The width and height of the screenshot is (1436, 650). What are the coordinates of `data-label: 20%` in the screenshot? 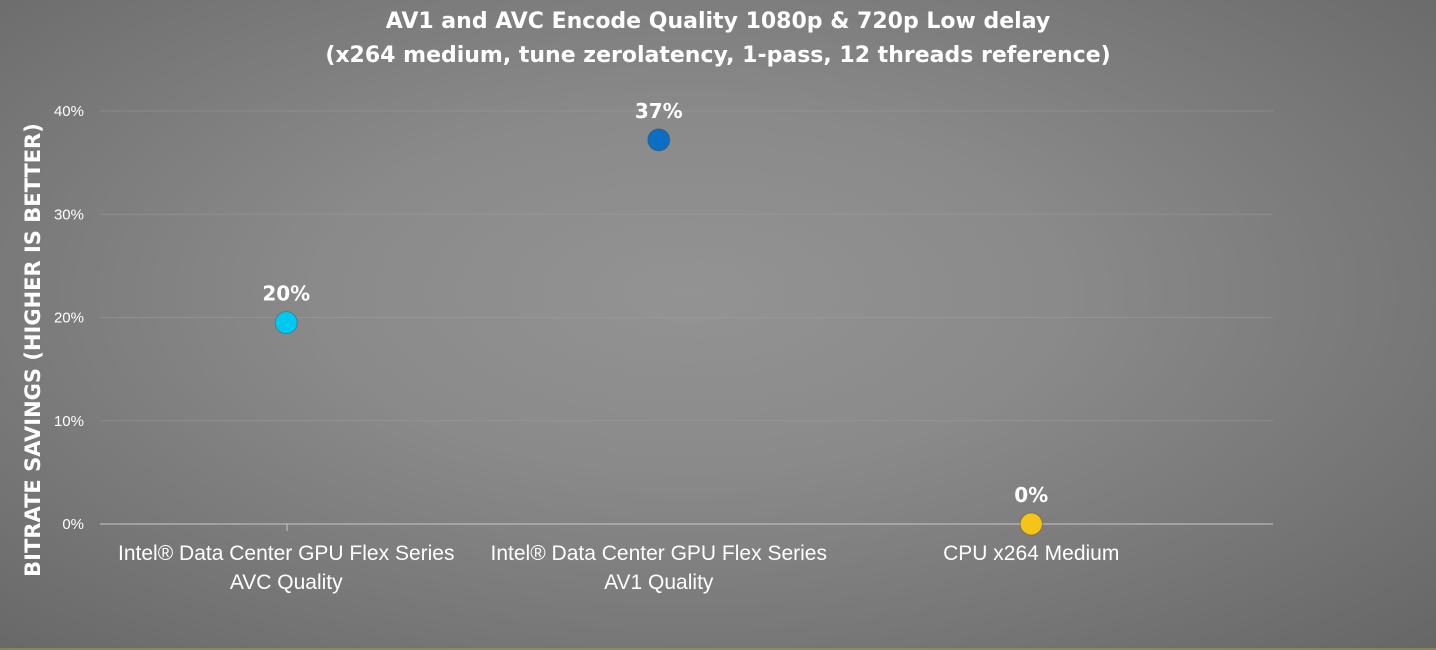 It's located at (286, 294).